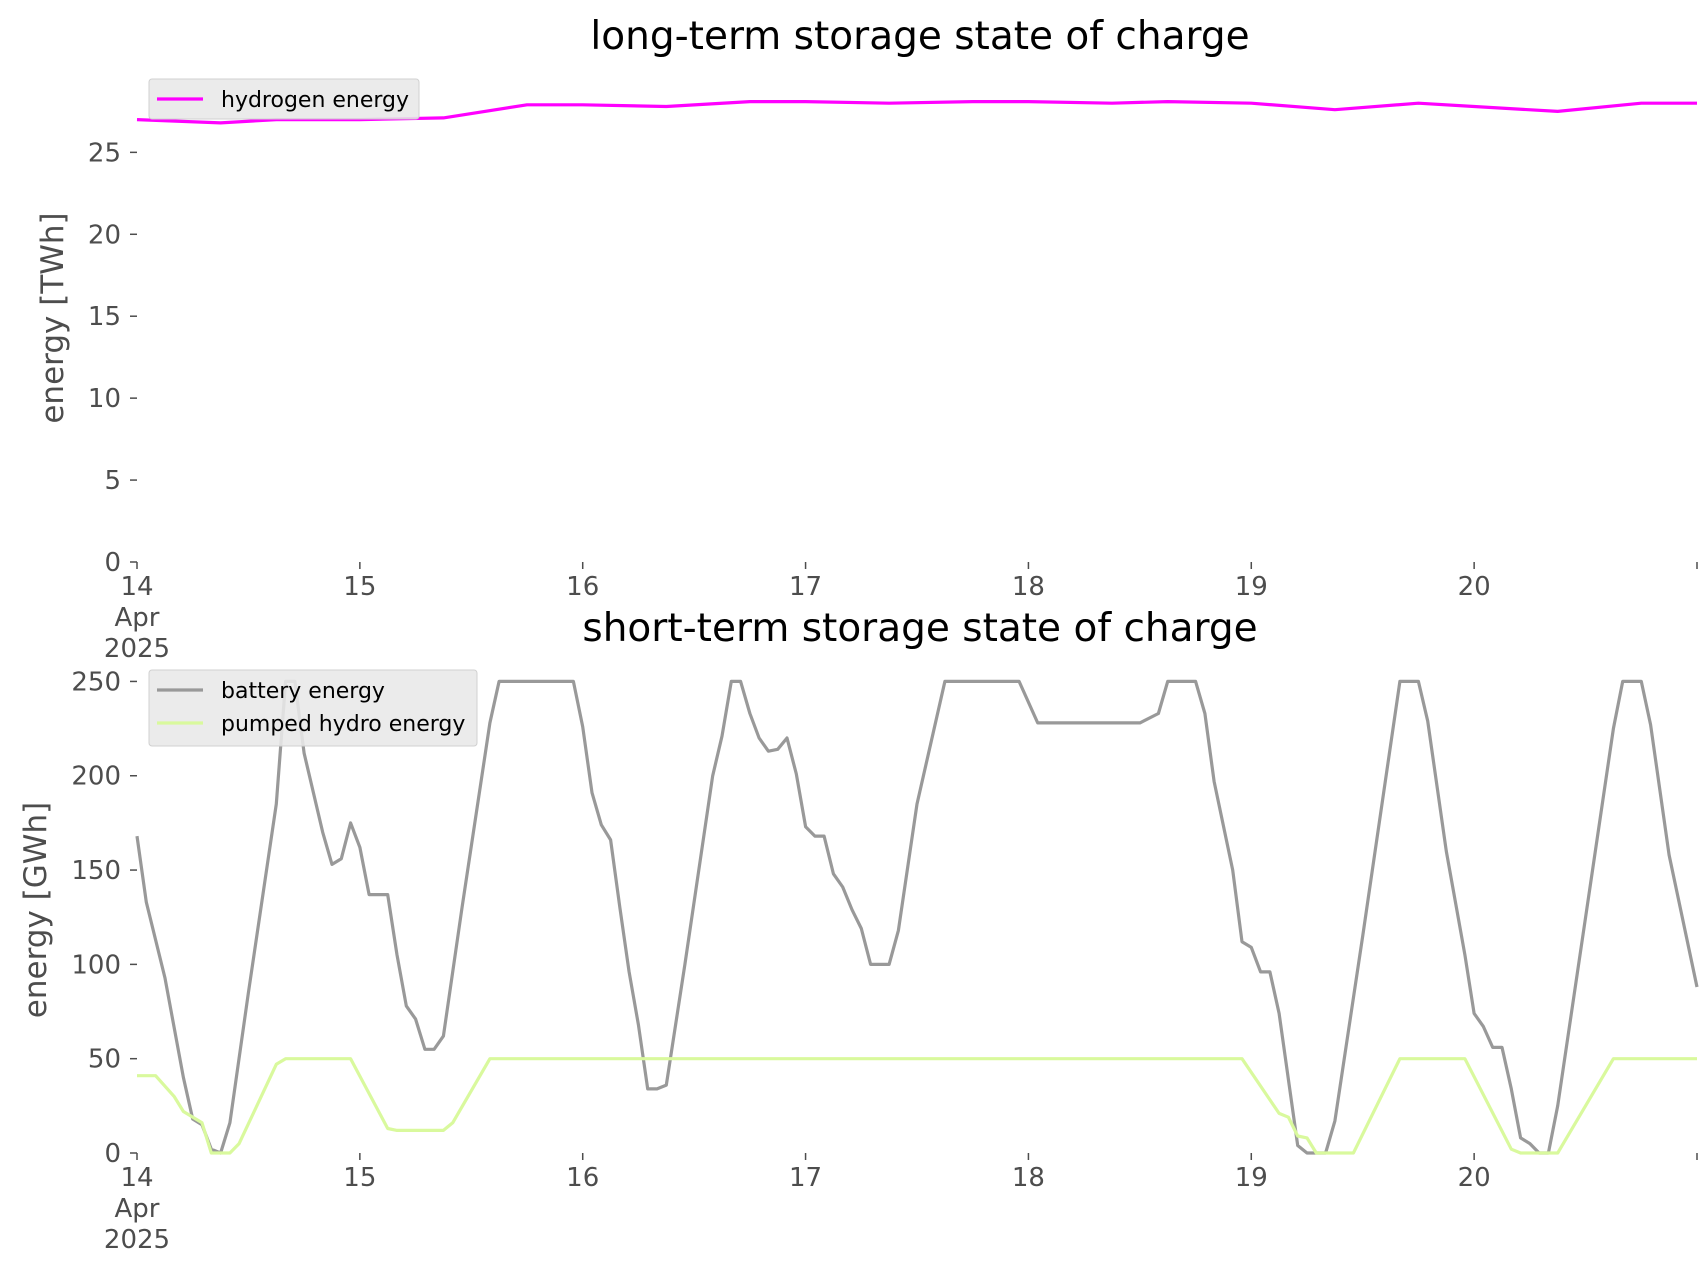 The image size is (1706, 1277). What do you see at coordinates (96, 871) in the screenshot?
I see `y-tick-label: 150` at bounding box center [96, 871].